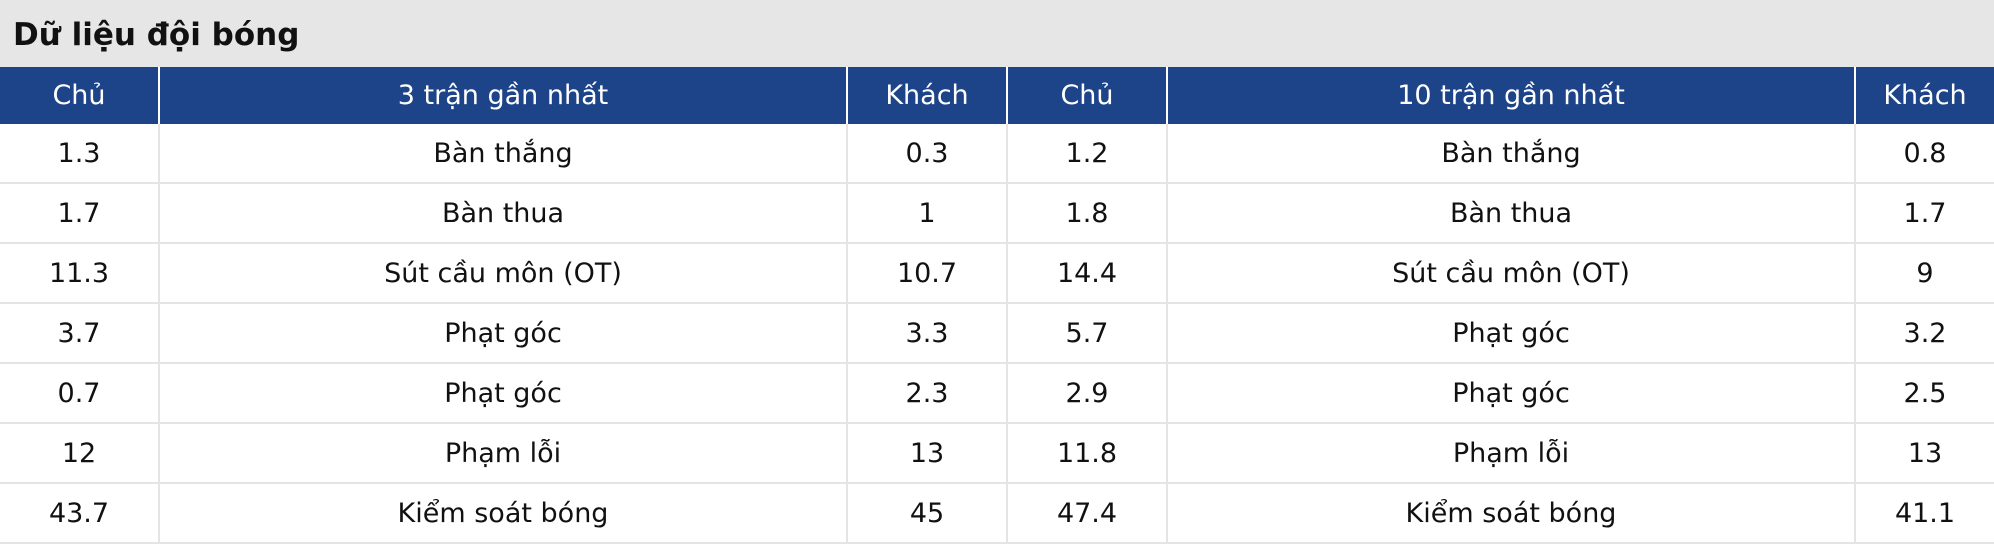  I want to click on stat-value: 1.2, so click(1086, 154).